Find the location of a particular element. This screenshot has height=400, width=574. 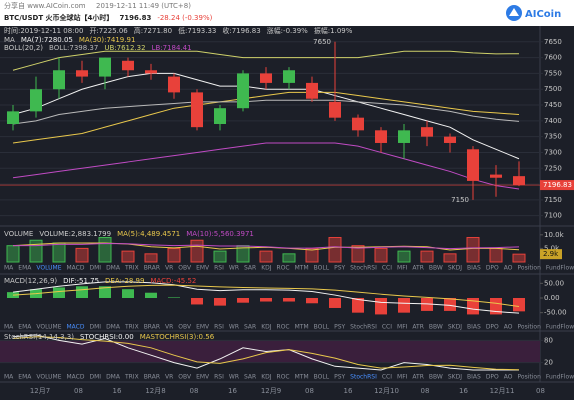

header-bg is located at coordinates (287, 13).